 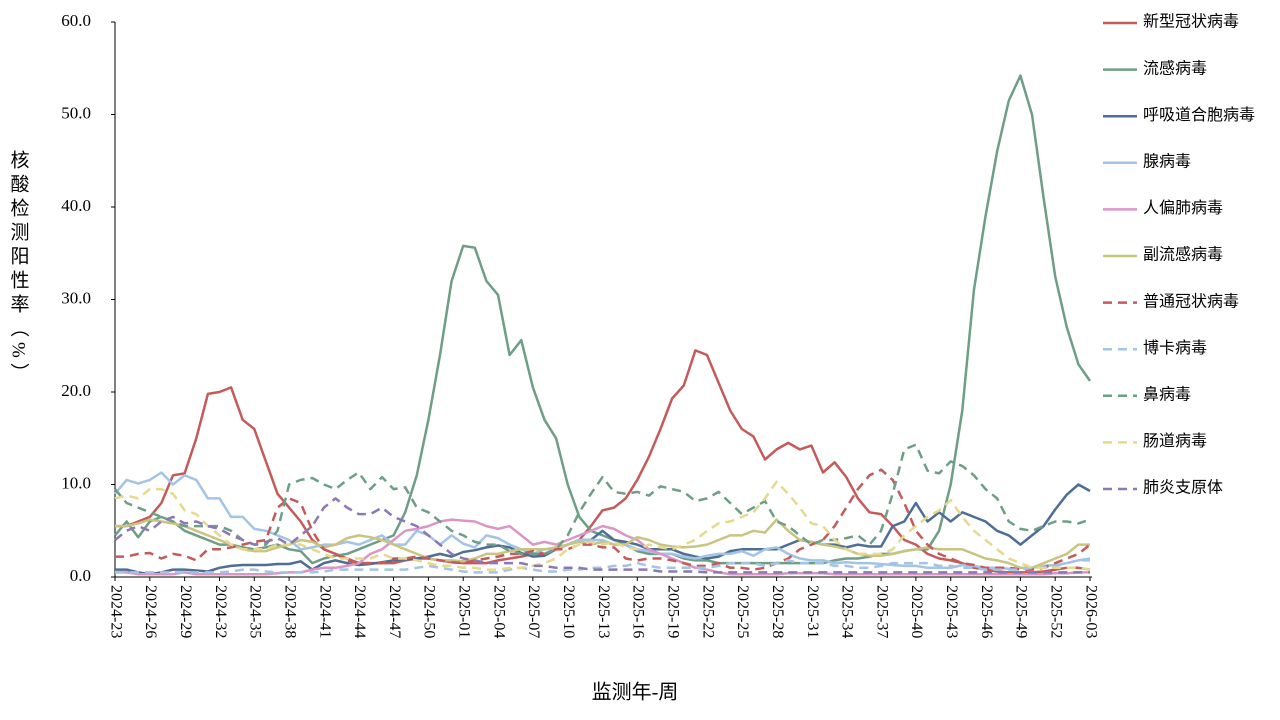 What do you see at coordinates (359, 611) in the screenshot?
I see `x-tick-label: 2024-44` at bounding box center [359, 611].